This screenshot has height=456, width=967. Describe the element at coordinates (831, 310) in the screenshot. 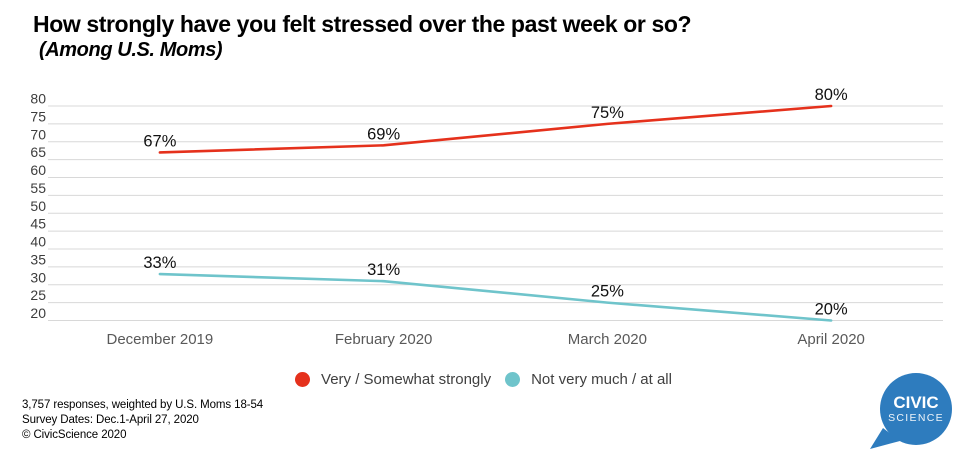

I see `data-label: 20%` at that location.